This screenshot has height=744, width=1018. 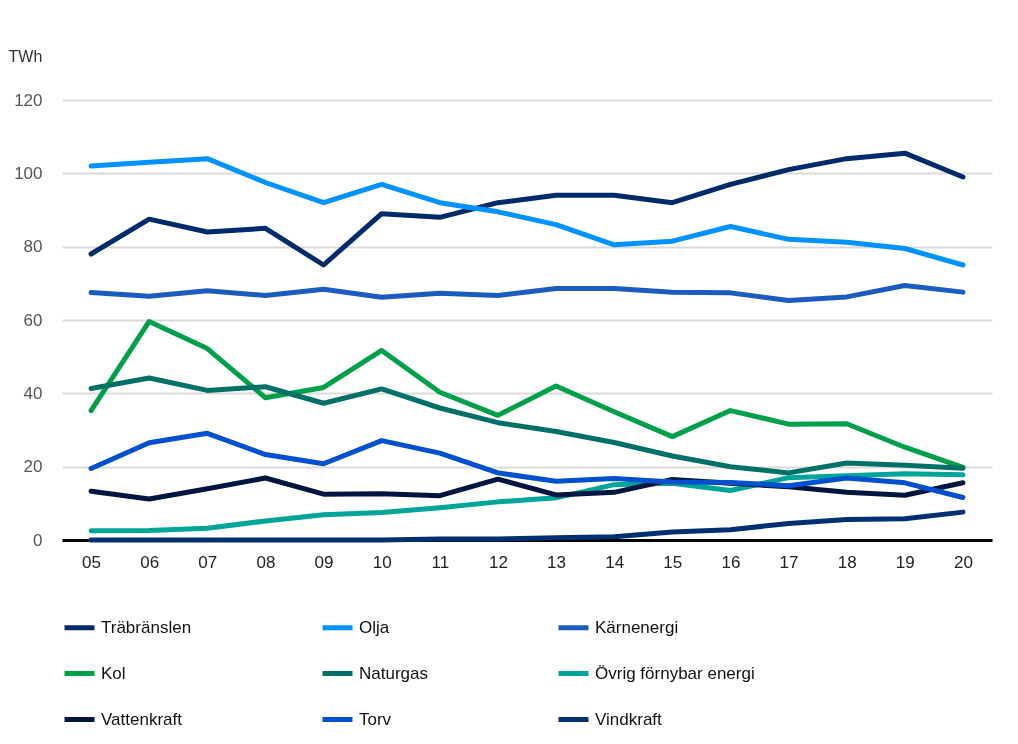 What do you see at coordinates (675, 673) in the screenshot?
I see `legend-label: Övrig förnybar energi` at bounding box center [675, 673].